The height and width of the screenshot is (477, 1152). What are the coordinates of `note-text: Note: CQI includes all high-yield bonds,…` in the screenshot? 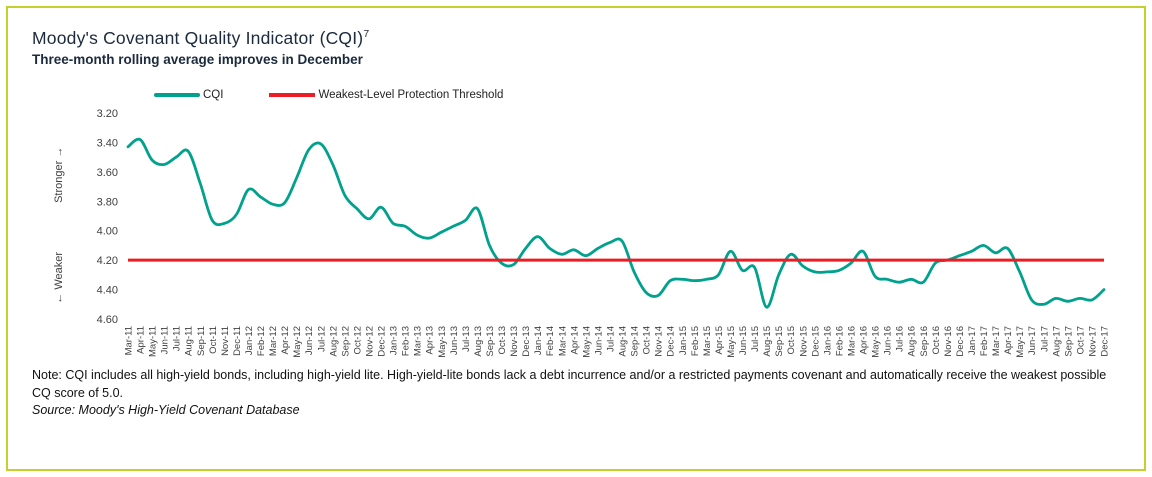 It's located at (569, 384).